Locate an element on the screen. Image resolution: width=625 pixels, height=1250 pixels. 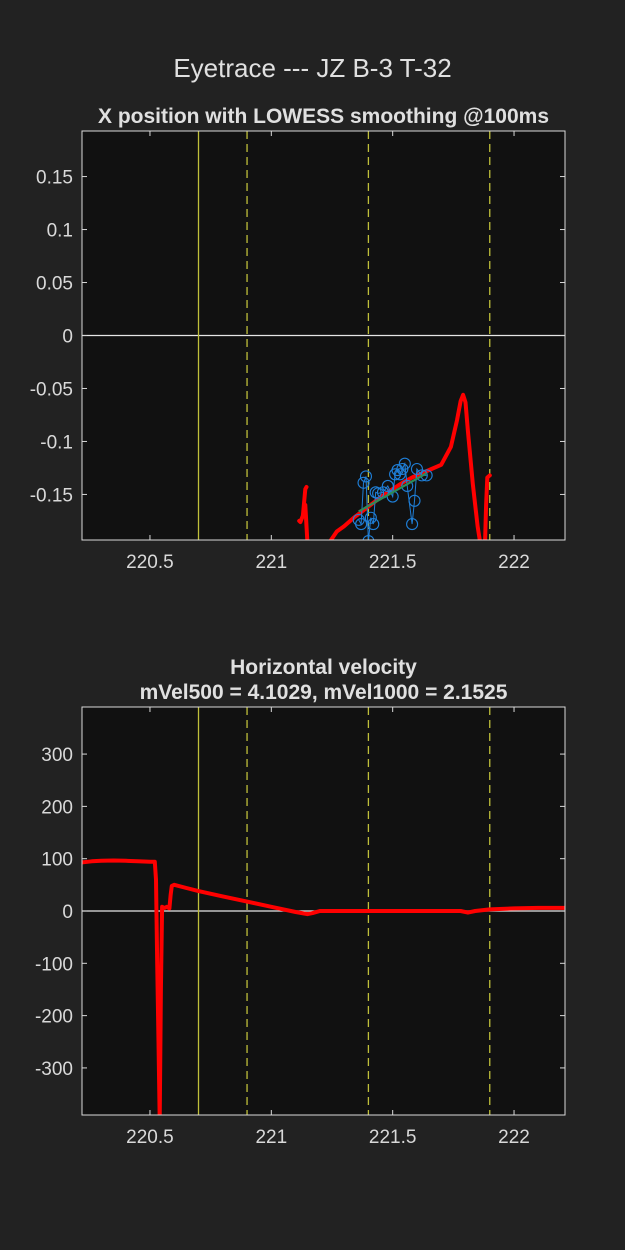
y-tick-label: -200 is located at coordinates (54, 1017).